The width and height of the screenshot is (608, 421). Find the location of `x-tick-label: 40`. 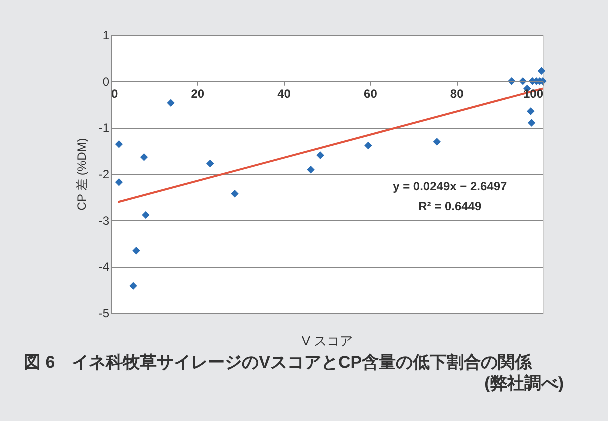

x-tick-label: 40 is located at coordinates (285, 93).